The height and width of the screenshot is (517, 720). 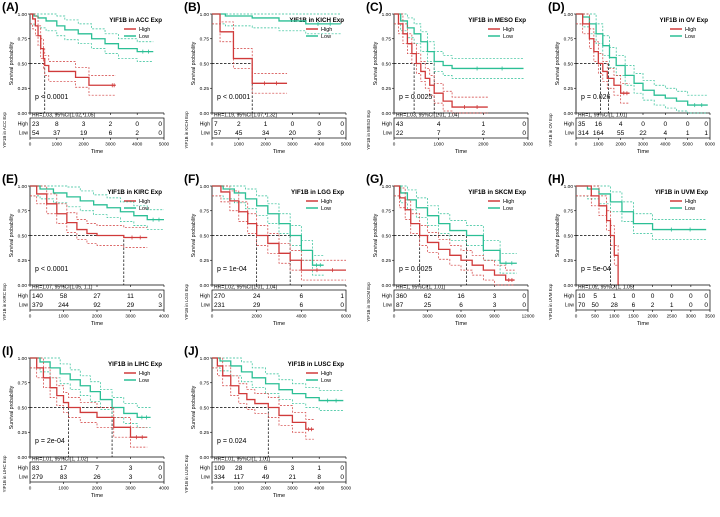 I want to click on chart-title: YIF1B in KICH Exp, so click(x=316, y=20).